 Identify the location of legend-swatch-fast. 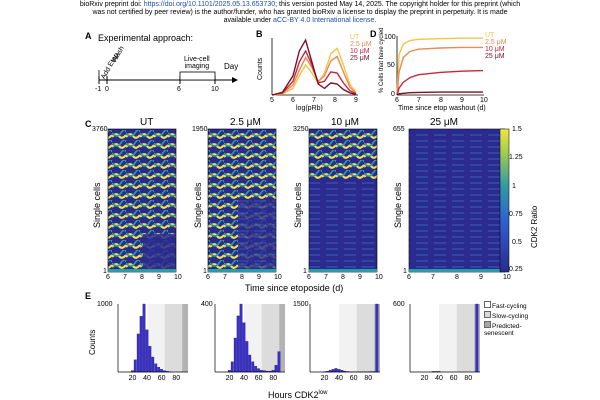
(487, 304).